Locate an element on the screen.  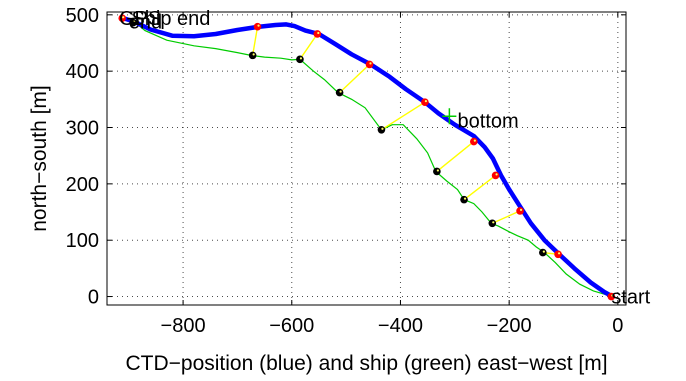
y-tick-label: 400 is located at coordinates (82, 72).